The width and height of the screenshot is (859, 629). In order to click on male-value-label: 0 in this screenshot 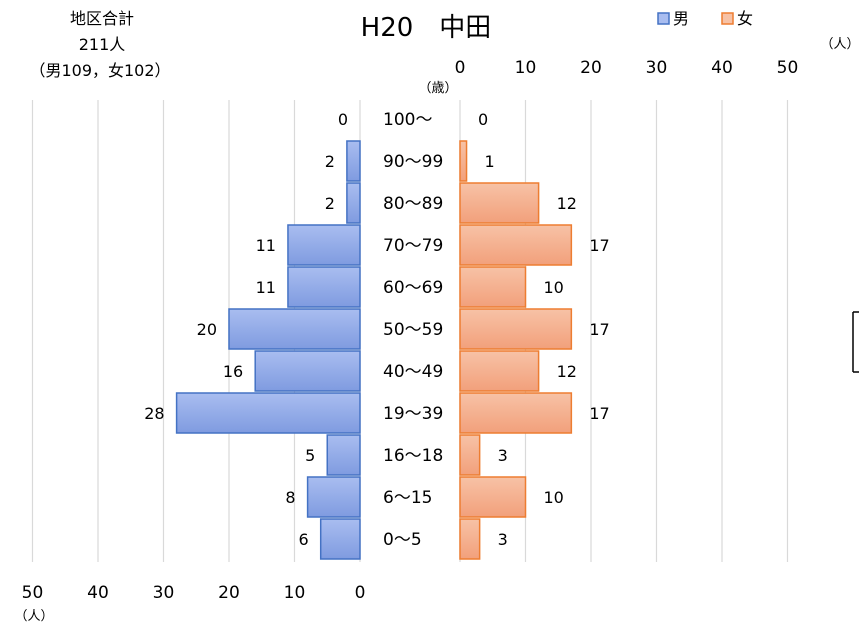, I will do `click(343, 119)`.